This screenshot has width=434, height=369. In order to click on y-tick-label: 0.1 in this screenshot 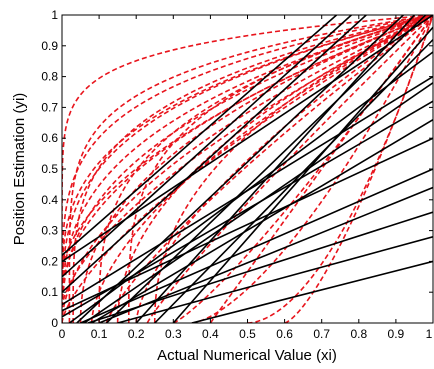, I will do `click(49, 292)`.